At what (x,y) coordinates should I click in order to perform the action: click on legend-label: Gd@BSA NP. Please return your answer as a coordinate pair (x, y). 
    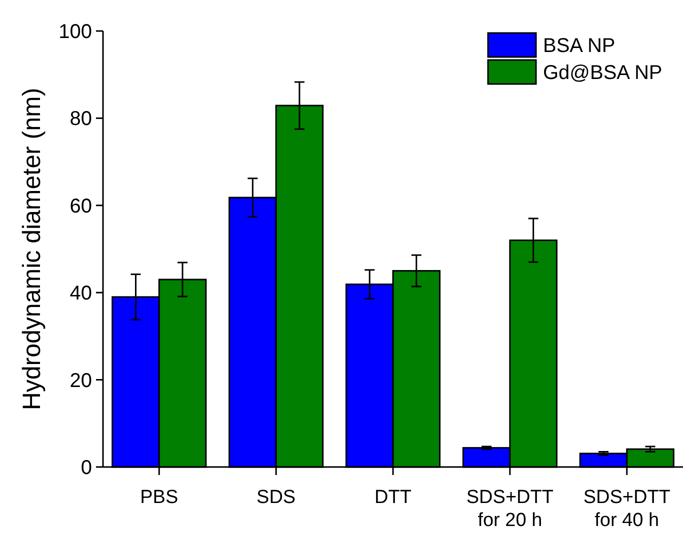
    Looking at the image, I should click on (602, 73).